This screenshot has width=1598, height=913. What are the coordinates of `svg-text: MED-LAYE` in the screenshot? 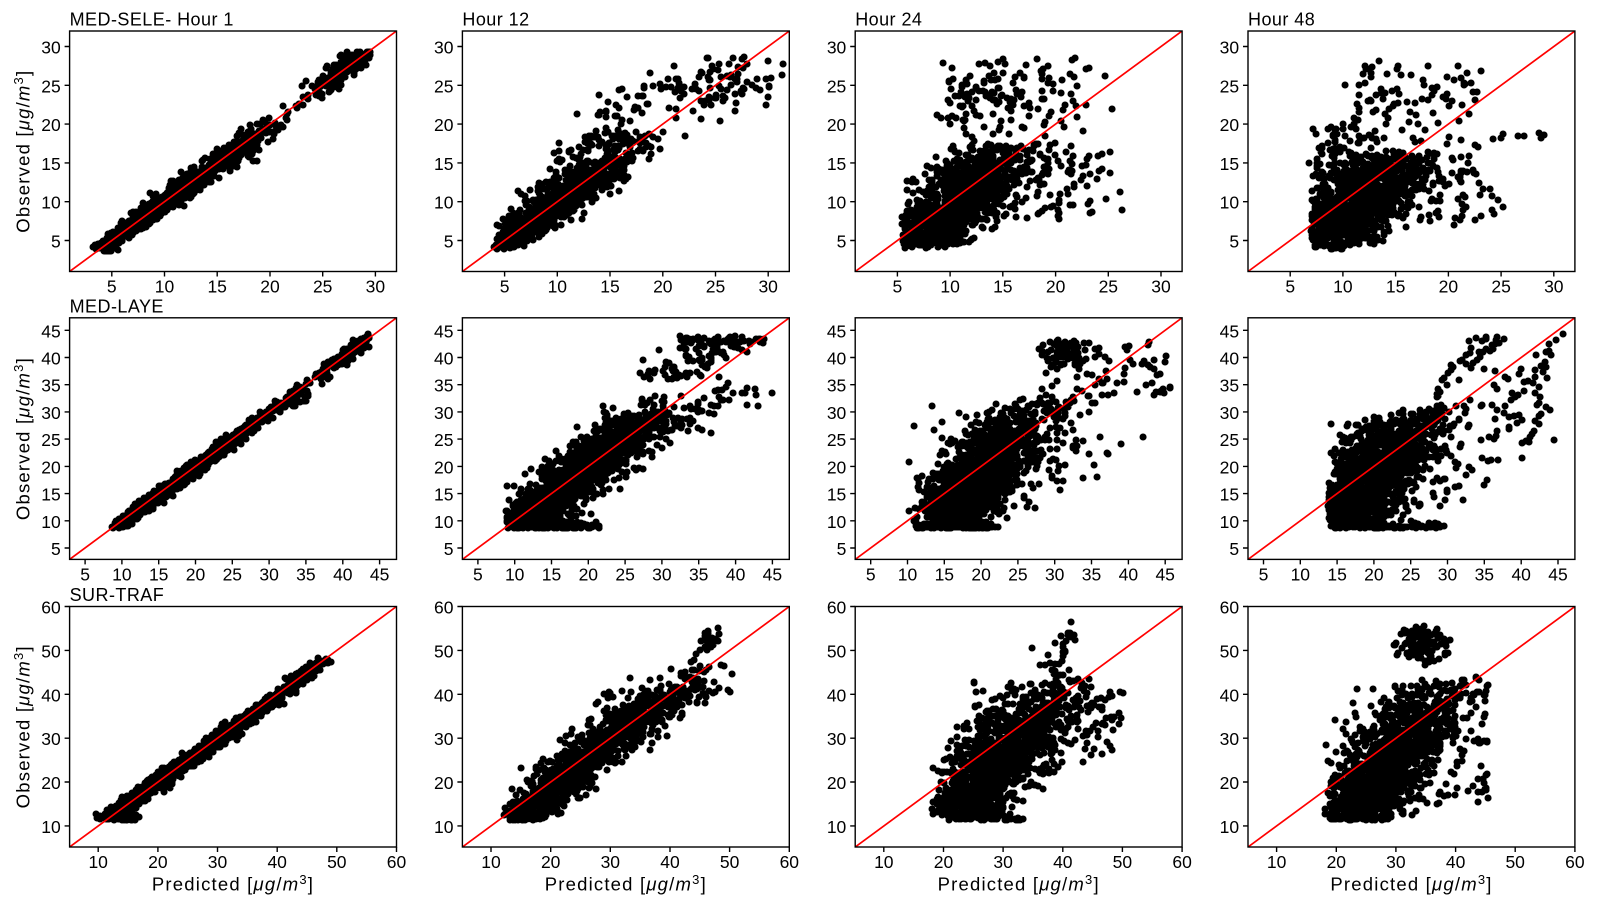 It's located at (117, 306).